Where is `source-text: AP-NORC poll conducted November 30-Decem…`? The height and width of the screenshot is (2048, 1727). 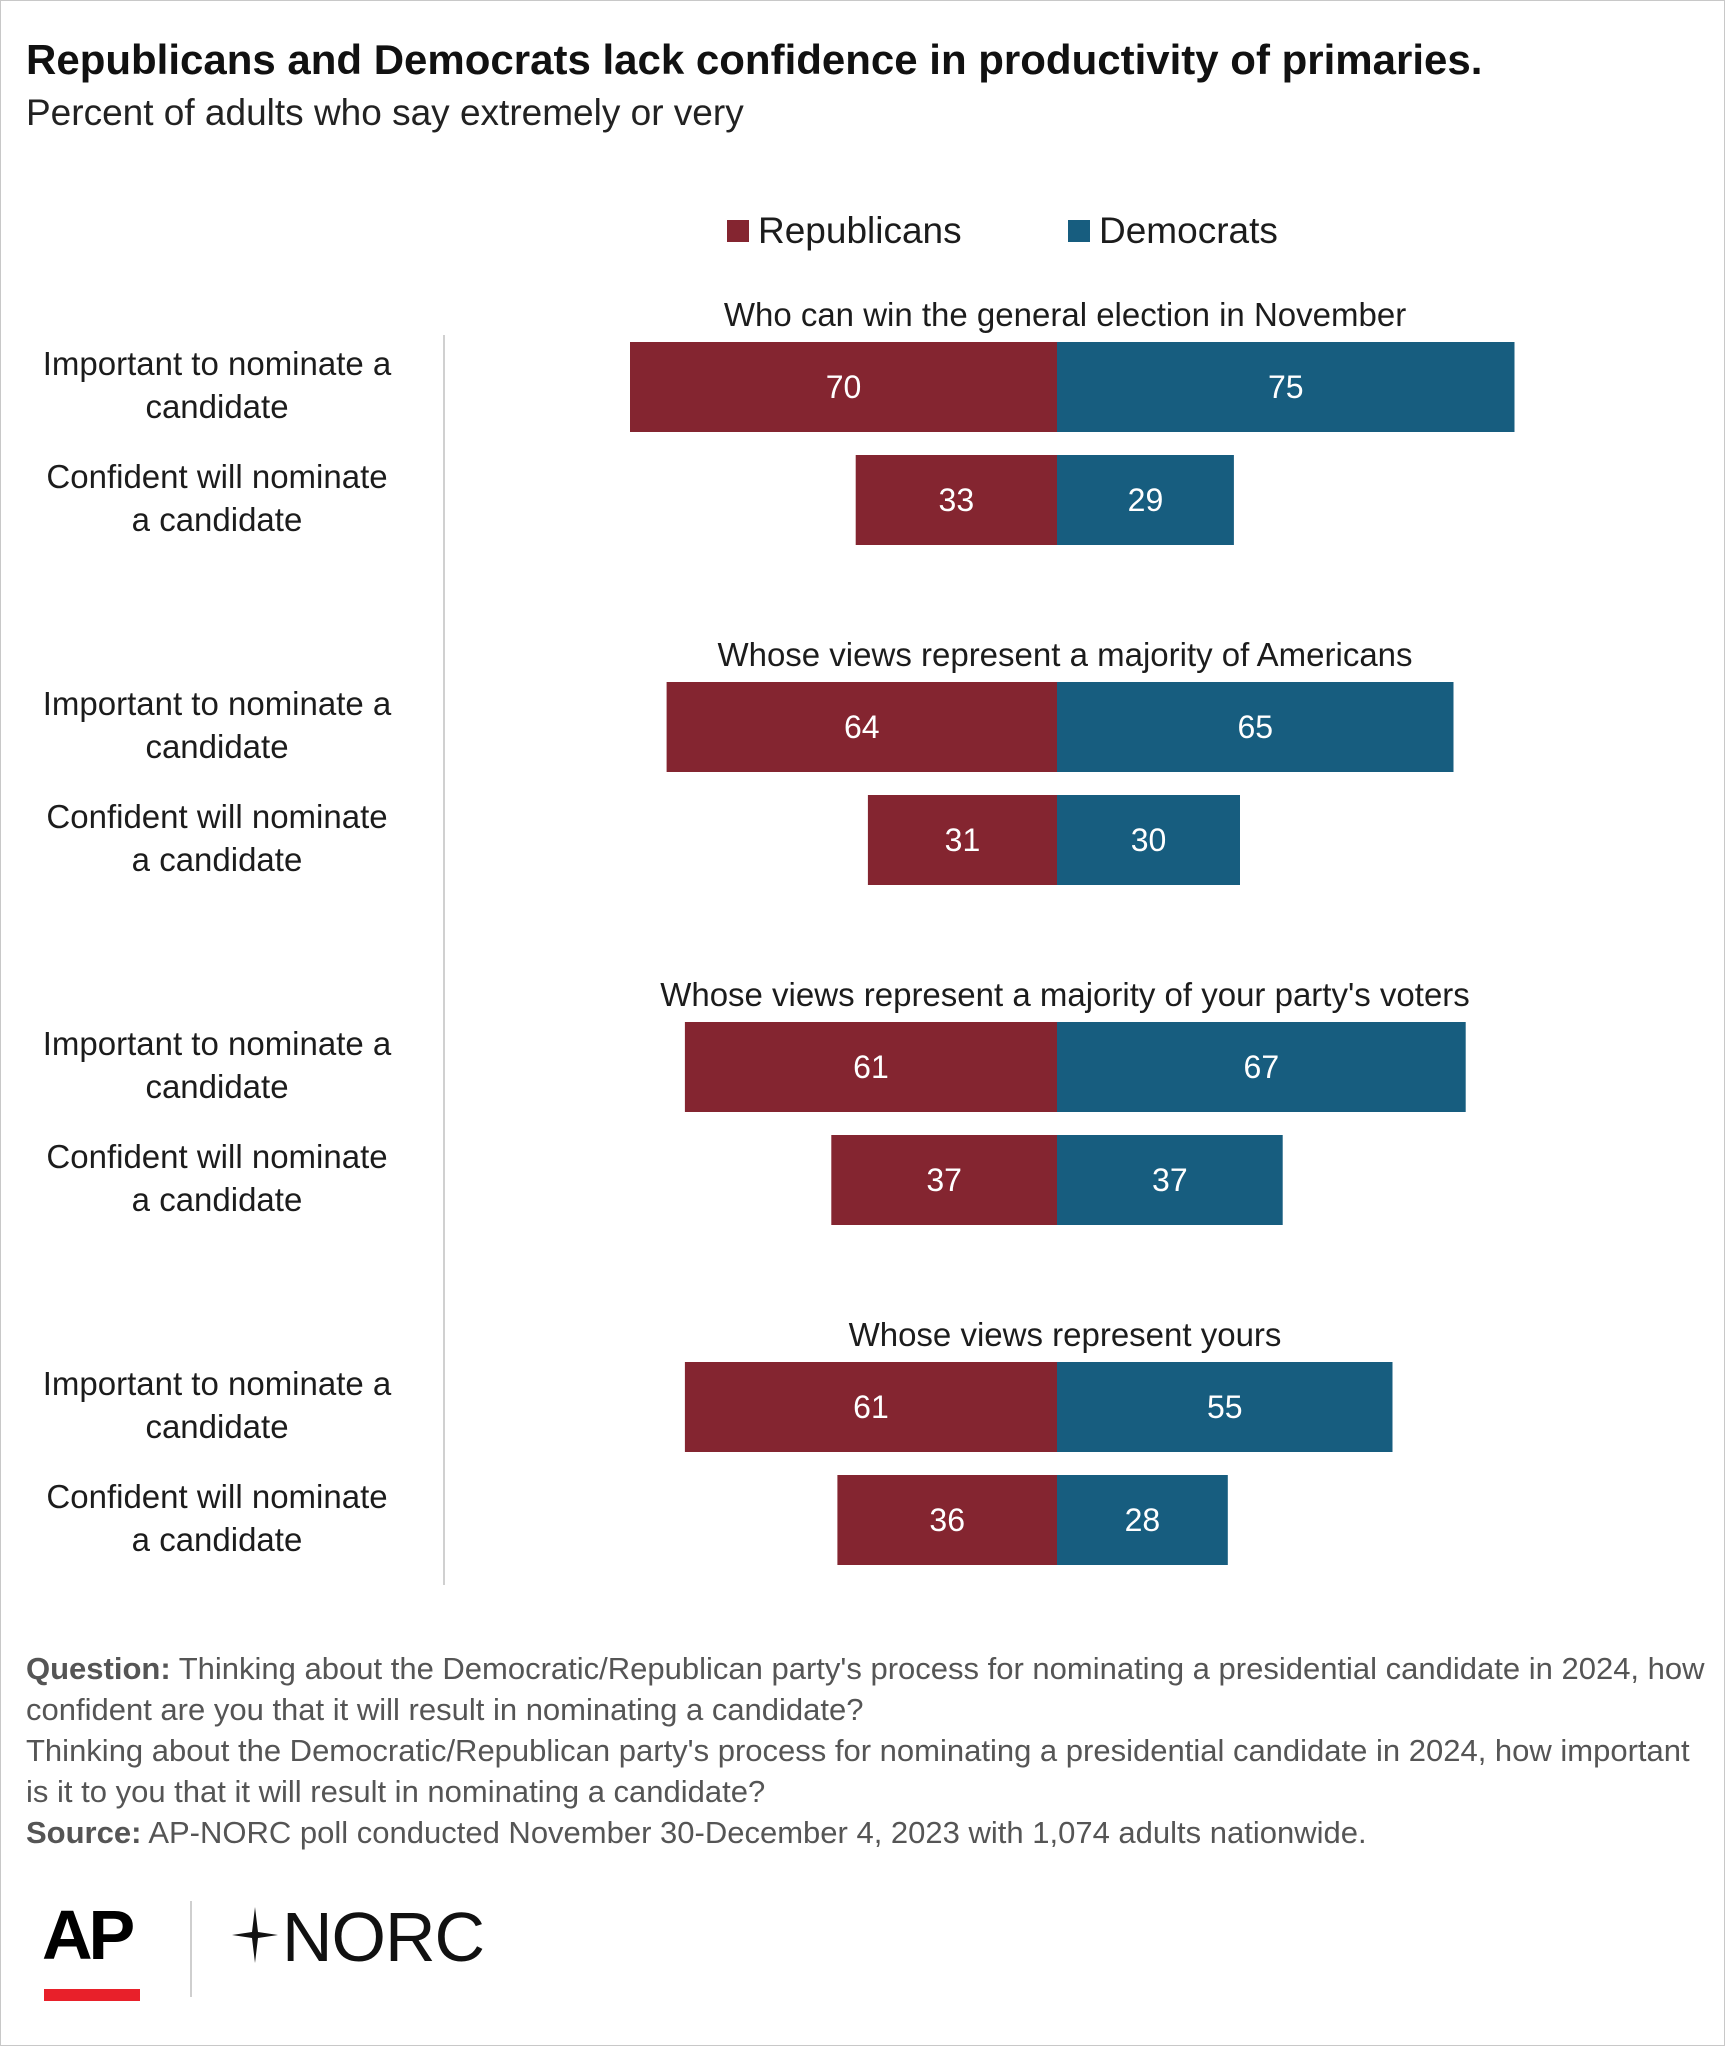
source-text: AP-NORC poll conducted November 30-Decem… is located at coordinates (757, 1832).